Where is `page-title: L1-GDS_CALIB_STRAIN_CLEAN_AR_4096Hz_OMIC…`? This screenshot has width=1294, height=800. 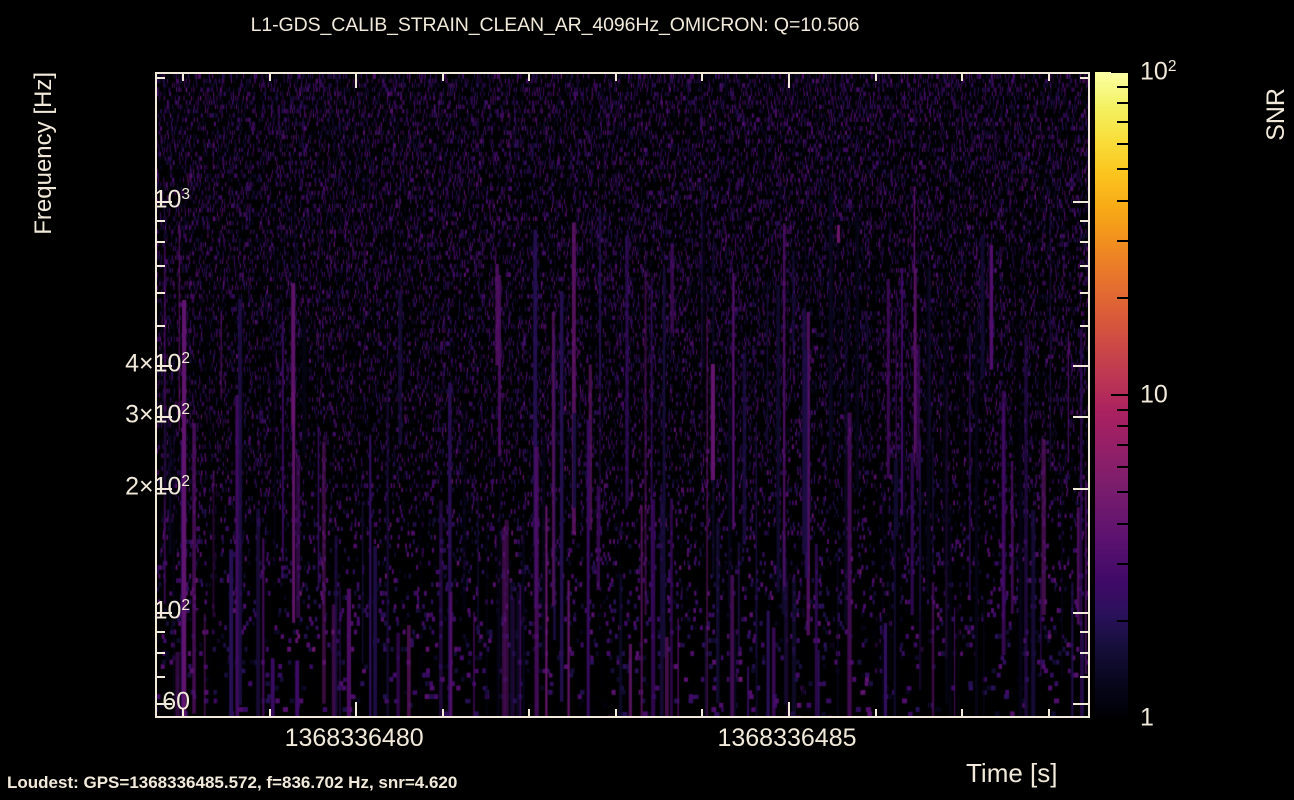
page-title: L1-GDS_CALIB_STRAIN_CLEAN_AR_4096Hz_OMIC… is located at coordinates (555, 25).